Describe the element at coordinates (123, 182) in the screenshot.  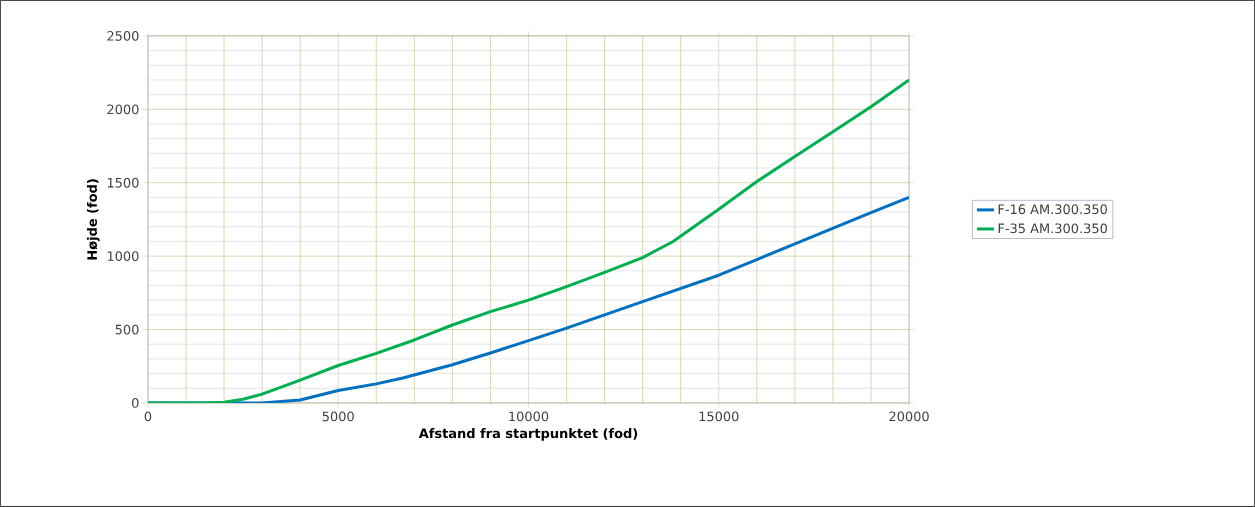
I see `y-tick-label: 1500` at that location.